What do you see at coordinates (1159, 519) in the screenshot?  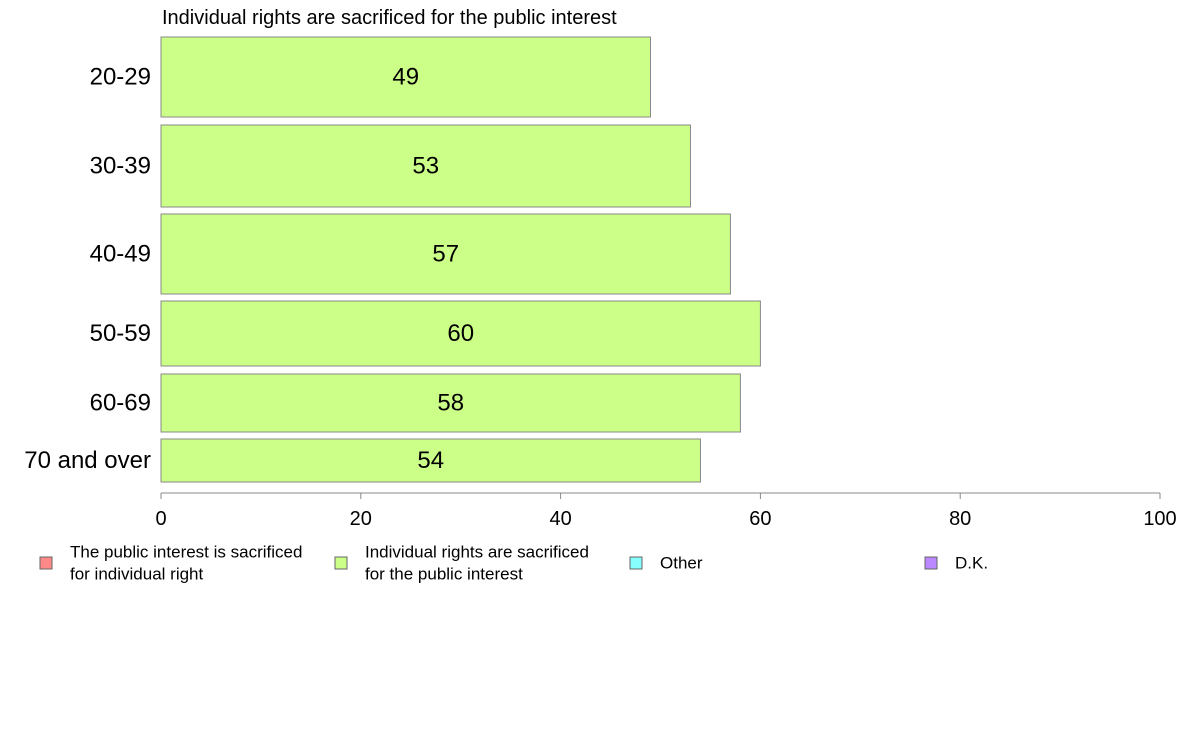 I see `x-tick-label: 100` at bounding box center [1159, 519].